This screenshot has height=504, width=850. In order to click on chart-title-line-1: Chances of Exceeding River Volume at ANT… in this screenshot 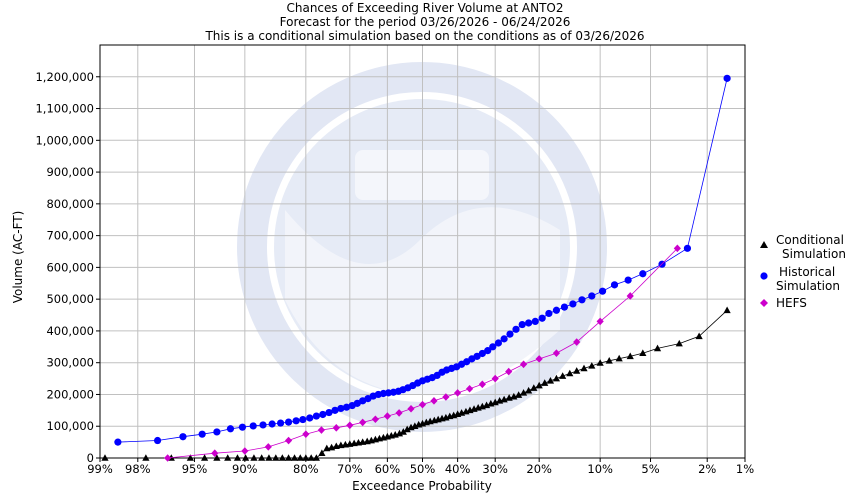, I will do `click(424, 8)`.